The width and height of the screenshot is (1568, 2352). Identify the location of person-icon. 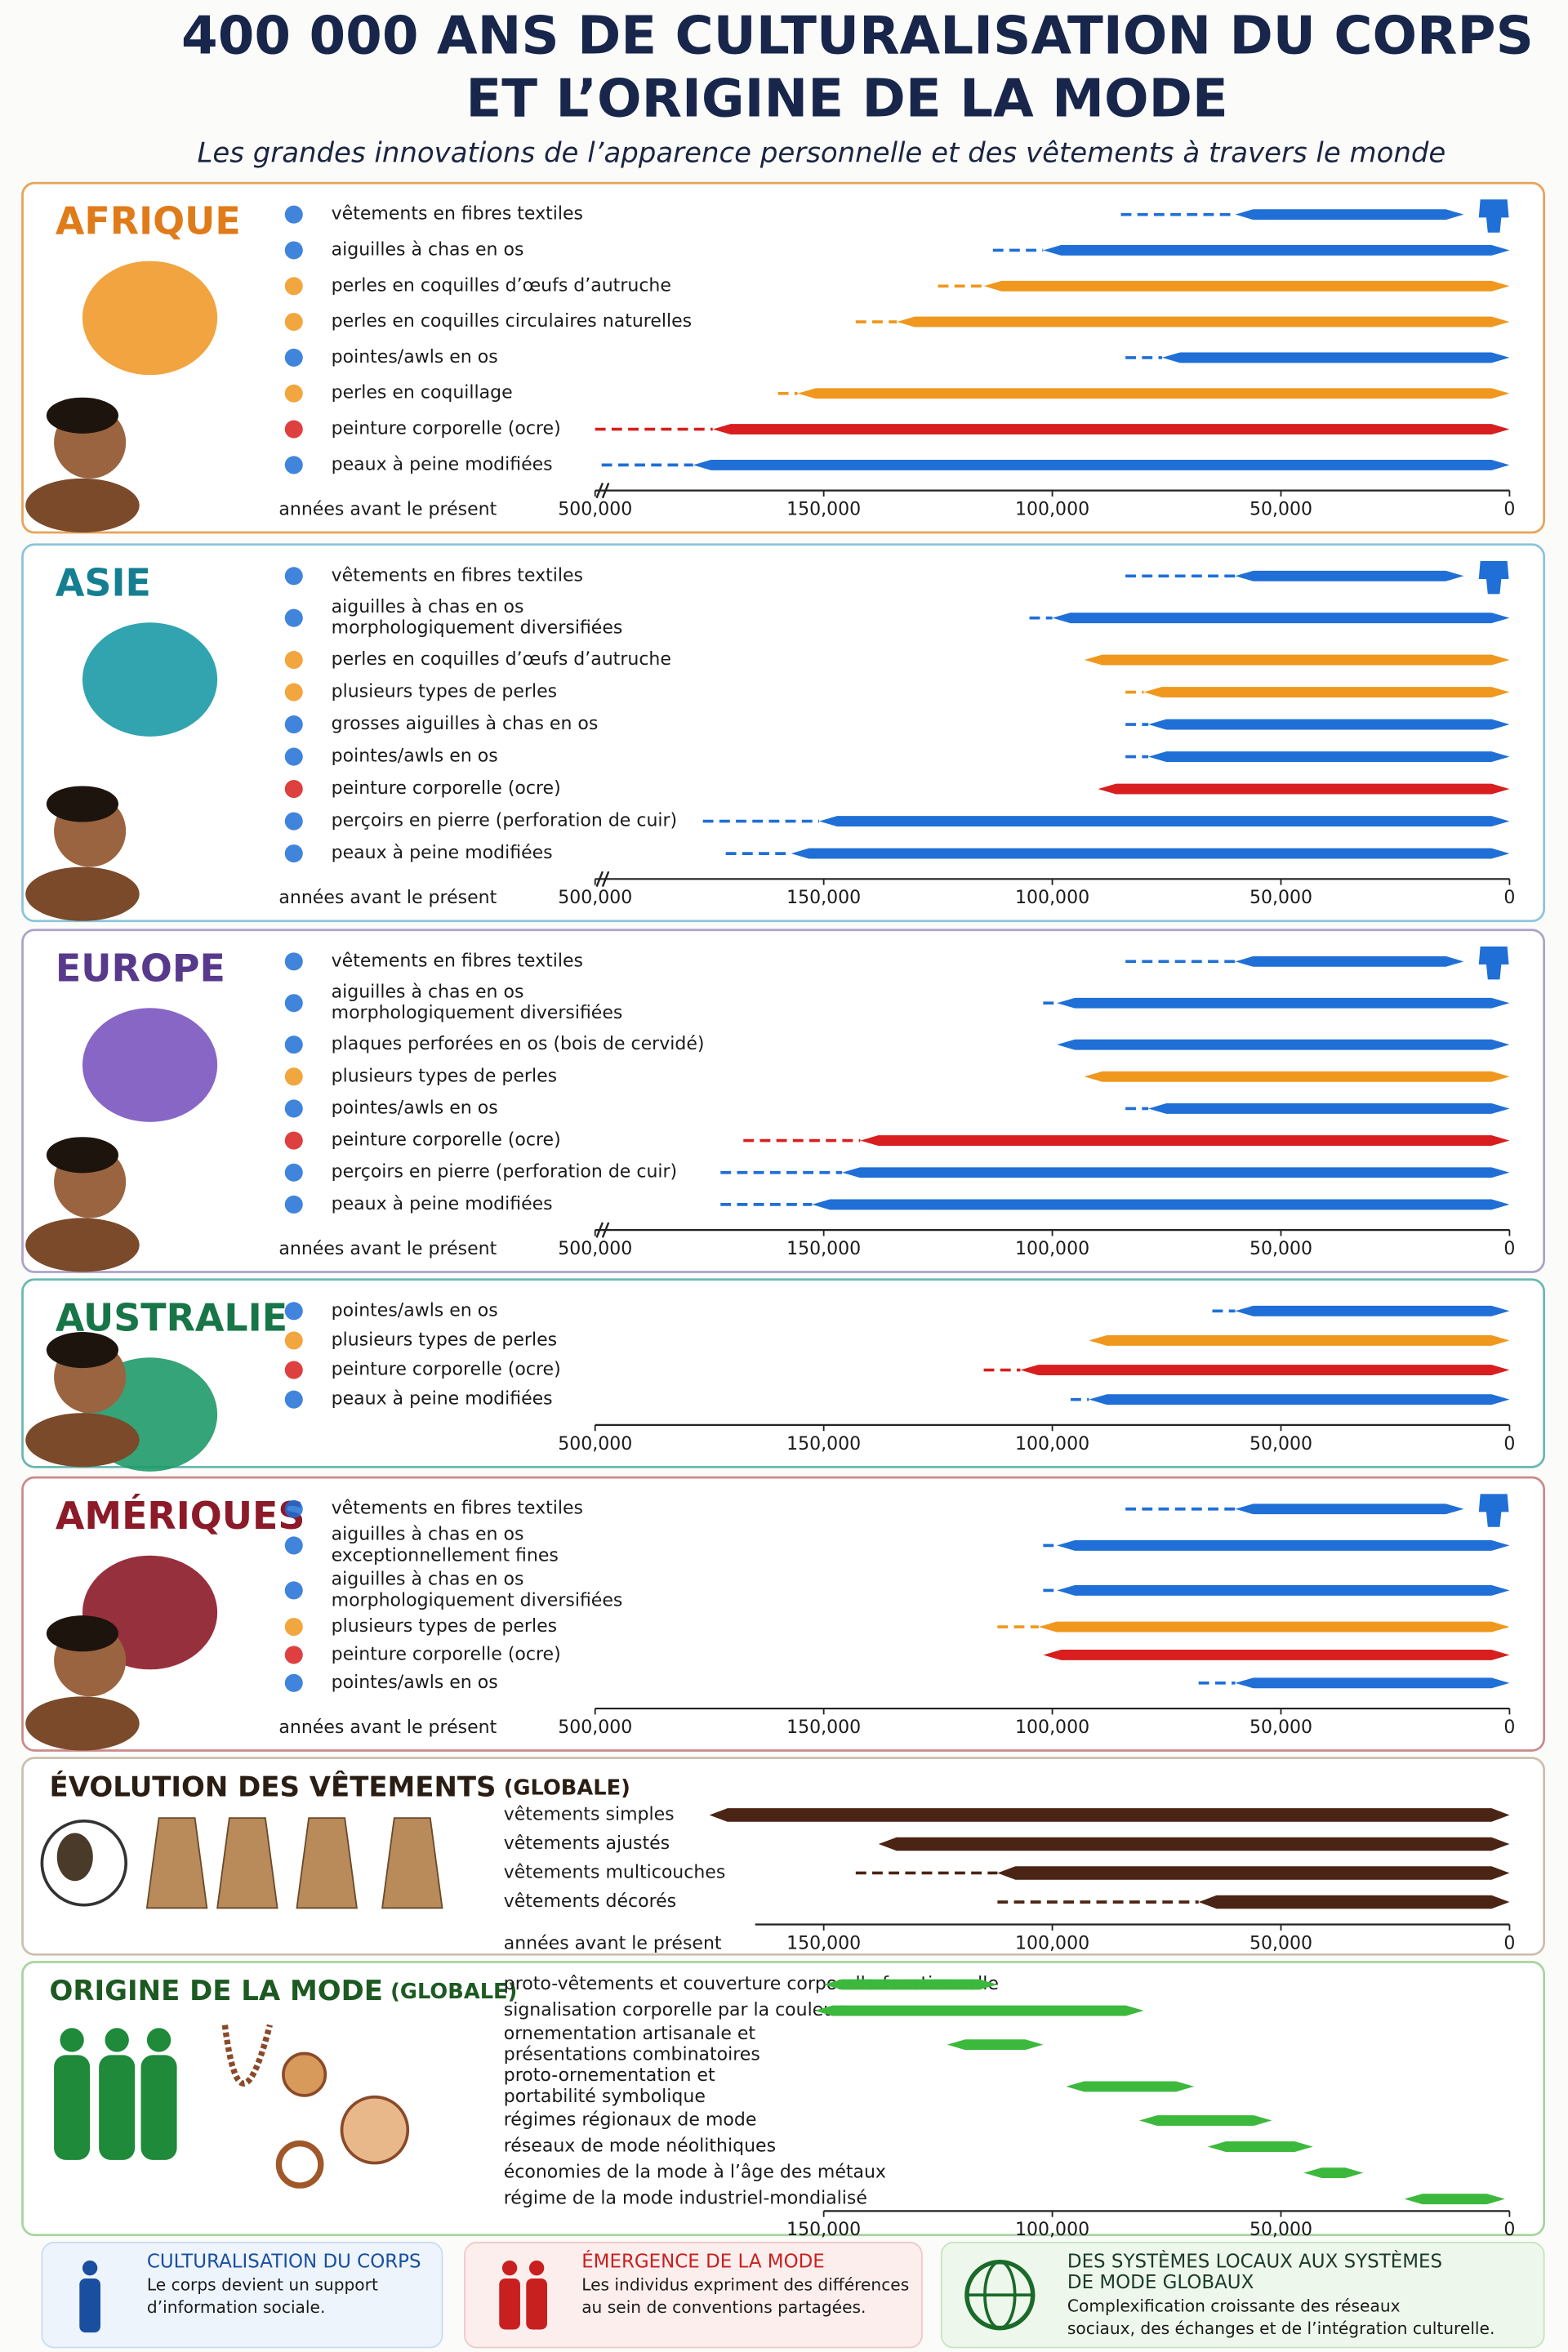
(89, 2305).